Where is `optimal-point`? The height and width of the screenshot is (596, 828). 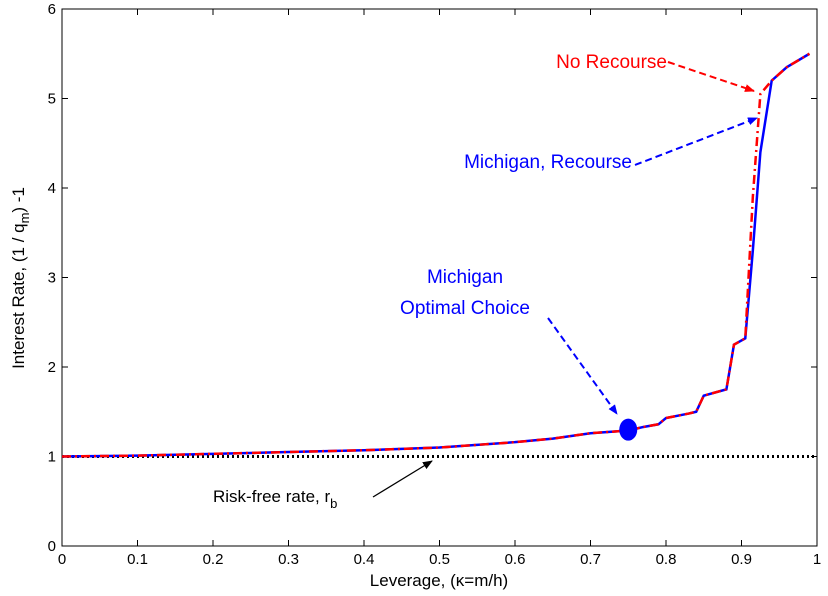
optimal-point is located at coordinates (628, 429).